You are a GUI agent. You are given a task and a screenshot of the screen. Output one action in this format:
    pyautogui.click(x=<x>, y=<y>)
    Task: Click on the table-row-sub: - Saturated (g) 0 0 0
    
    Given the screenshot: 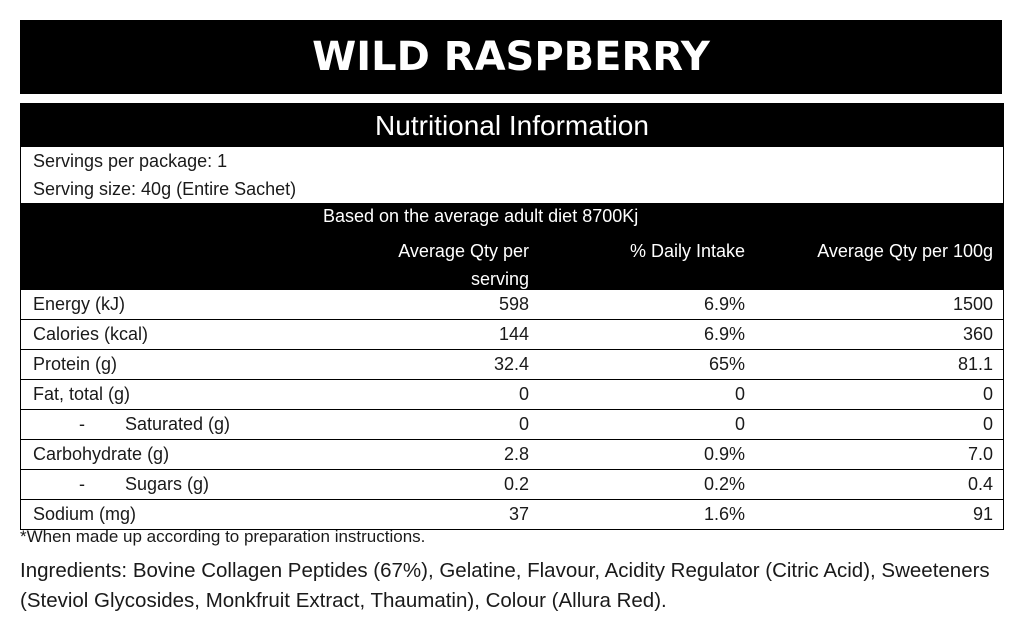 What is the action you would take?
    pyautogui.click(x=512, y=424)
    